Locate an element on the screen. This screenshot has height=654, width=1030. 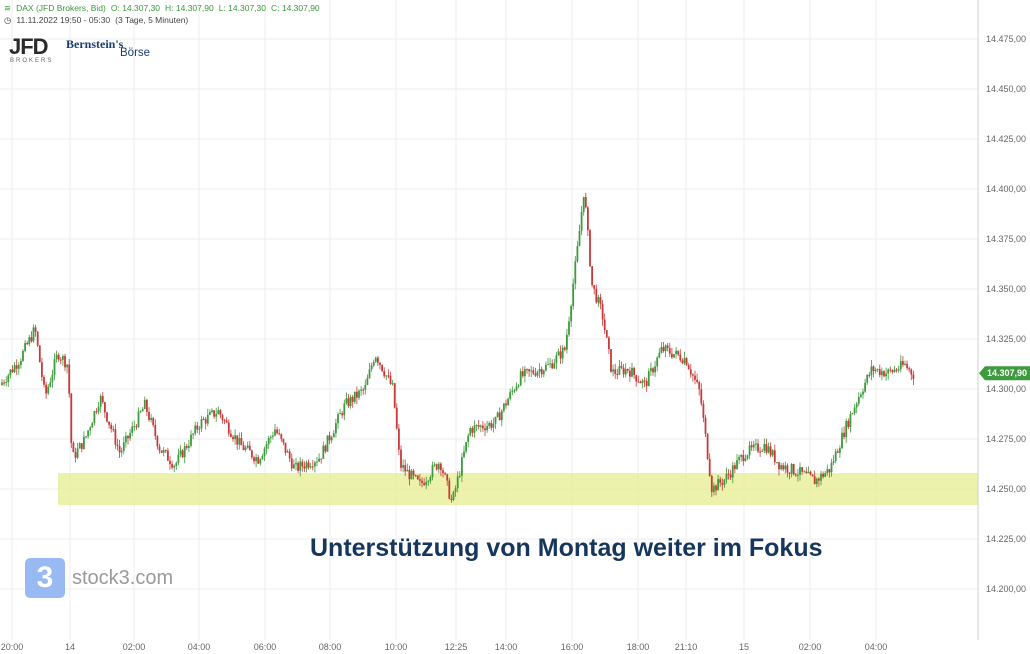
x-tick-label: 02:00 is located at coordinates (134, 647).